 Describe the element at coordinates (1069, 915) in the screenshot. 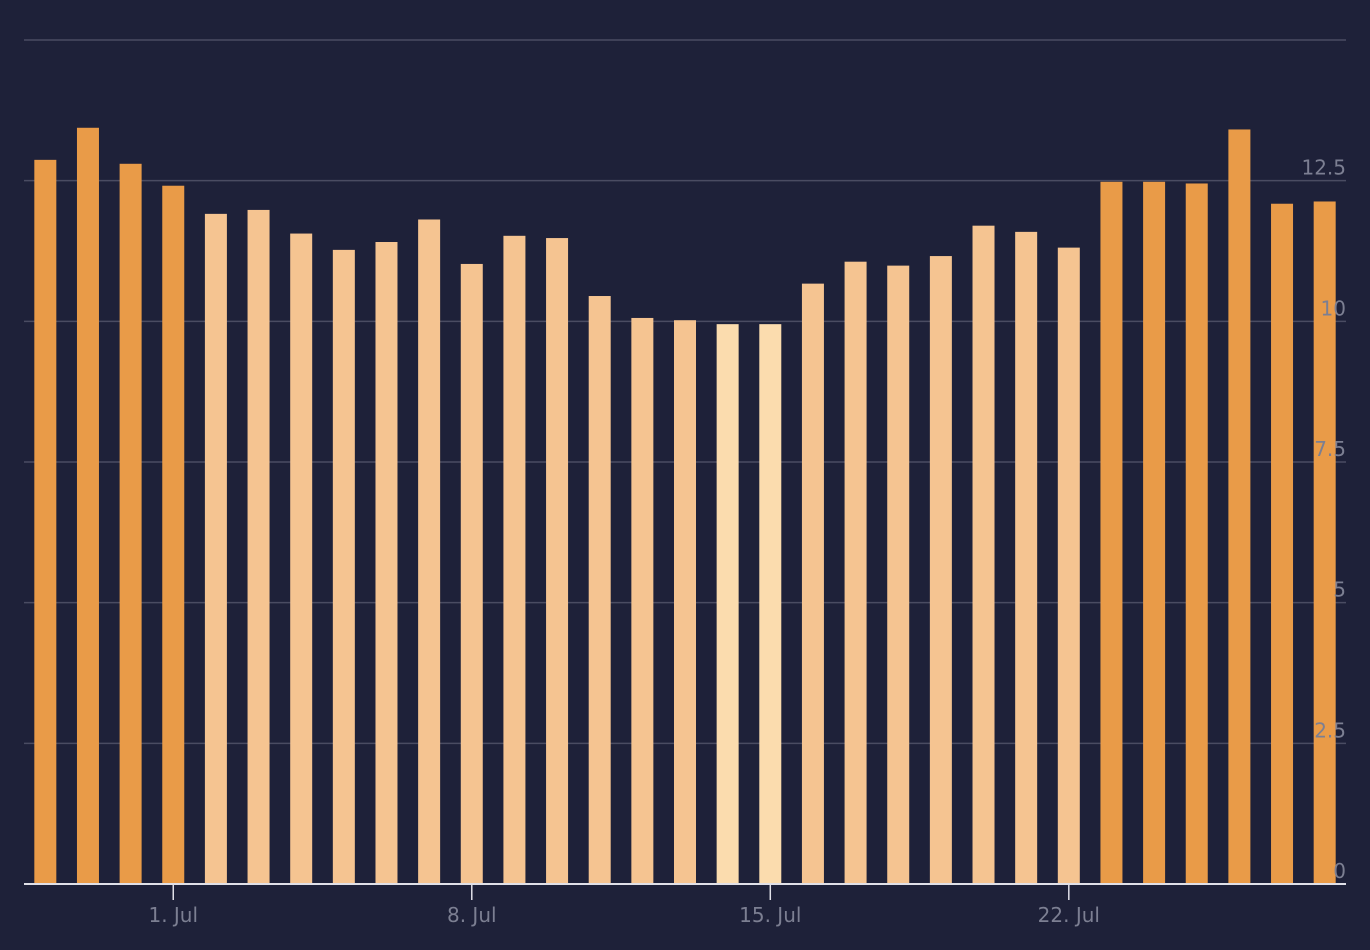

I see `x-tick-label: 22. Jul` at that location.